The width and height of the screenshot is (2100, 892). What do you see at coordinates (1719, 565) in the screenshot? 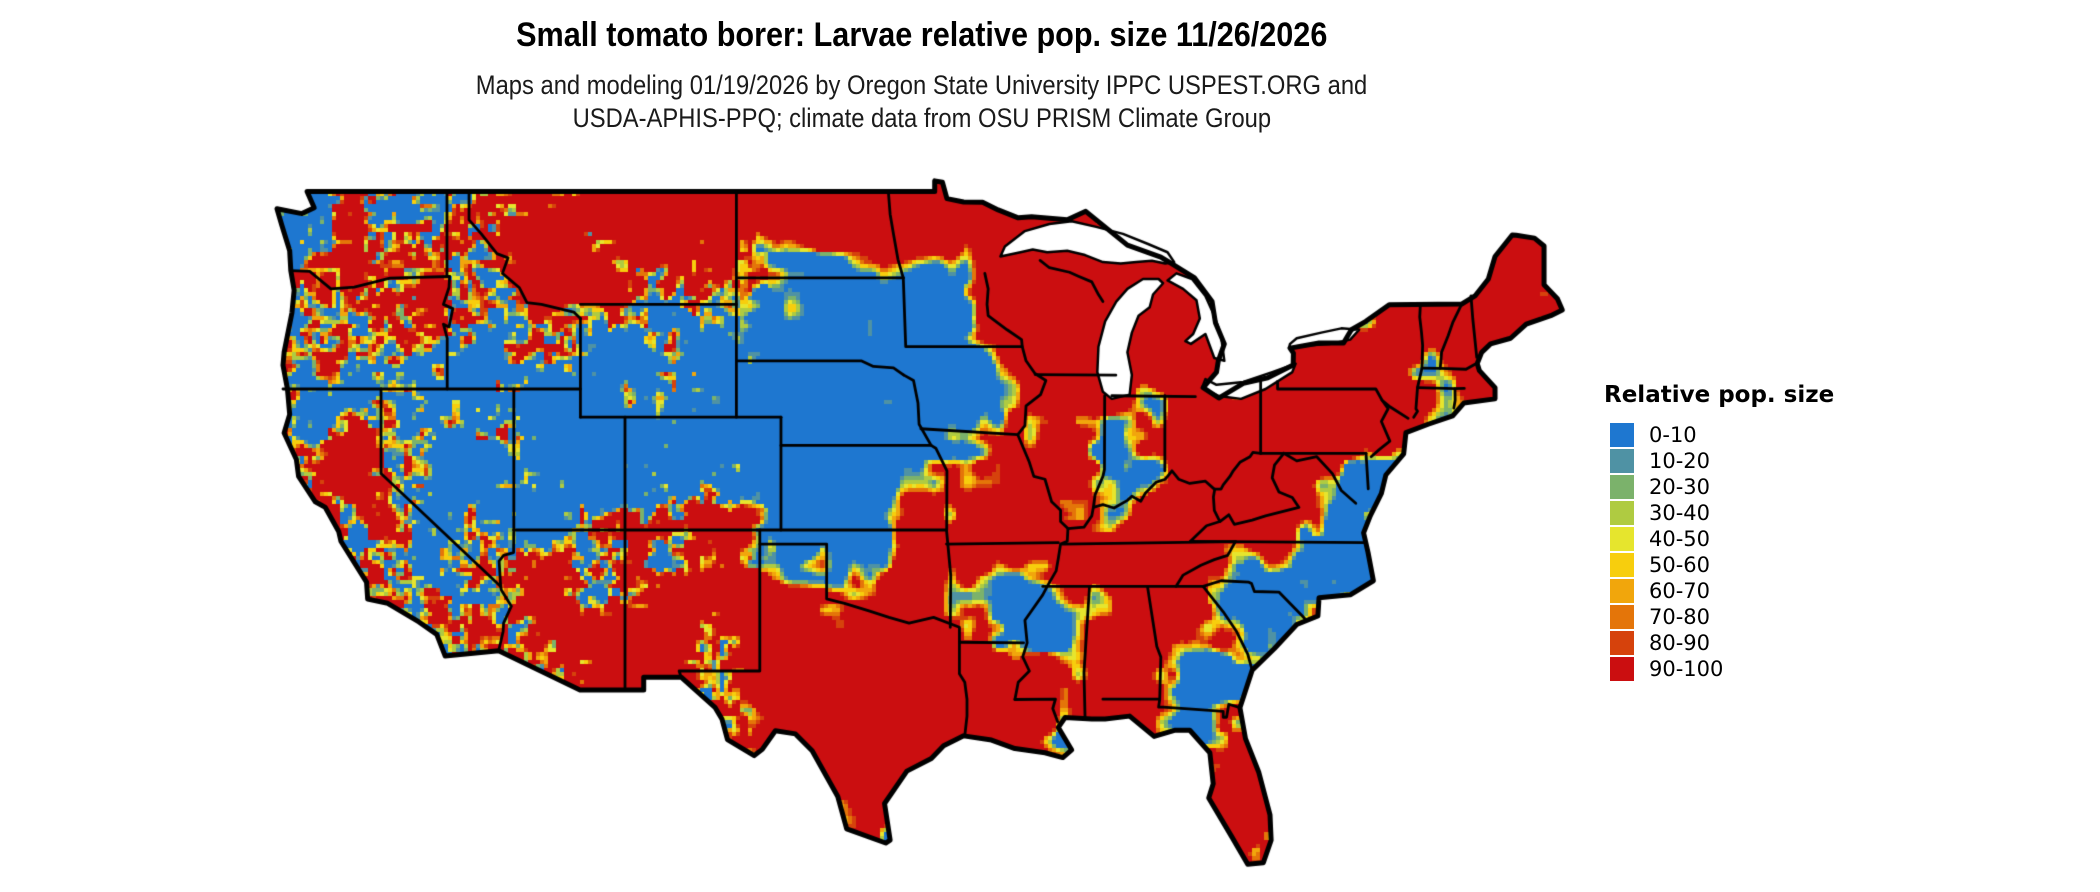
I see `legend-item: 50-60` at bounding box center [1719, 565].